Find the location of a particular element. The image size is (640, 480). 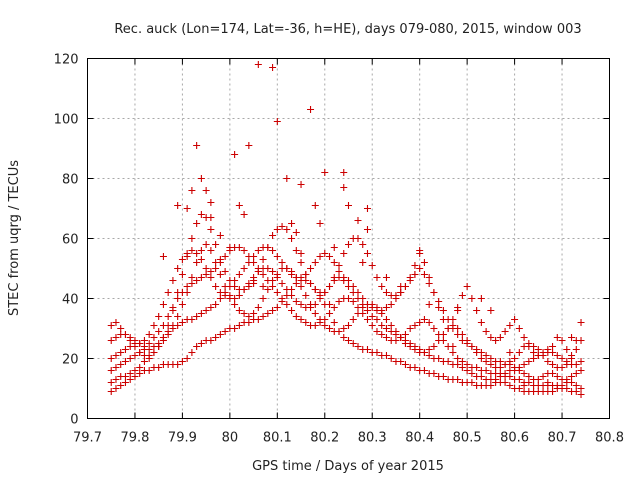

x-tick-label: 80.2 is located at coordinates (324, 438).